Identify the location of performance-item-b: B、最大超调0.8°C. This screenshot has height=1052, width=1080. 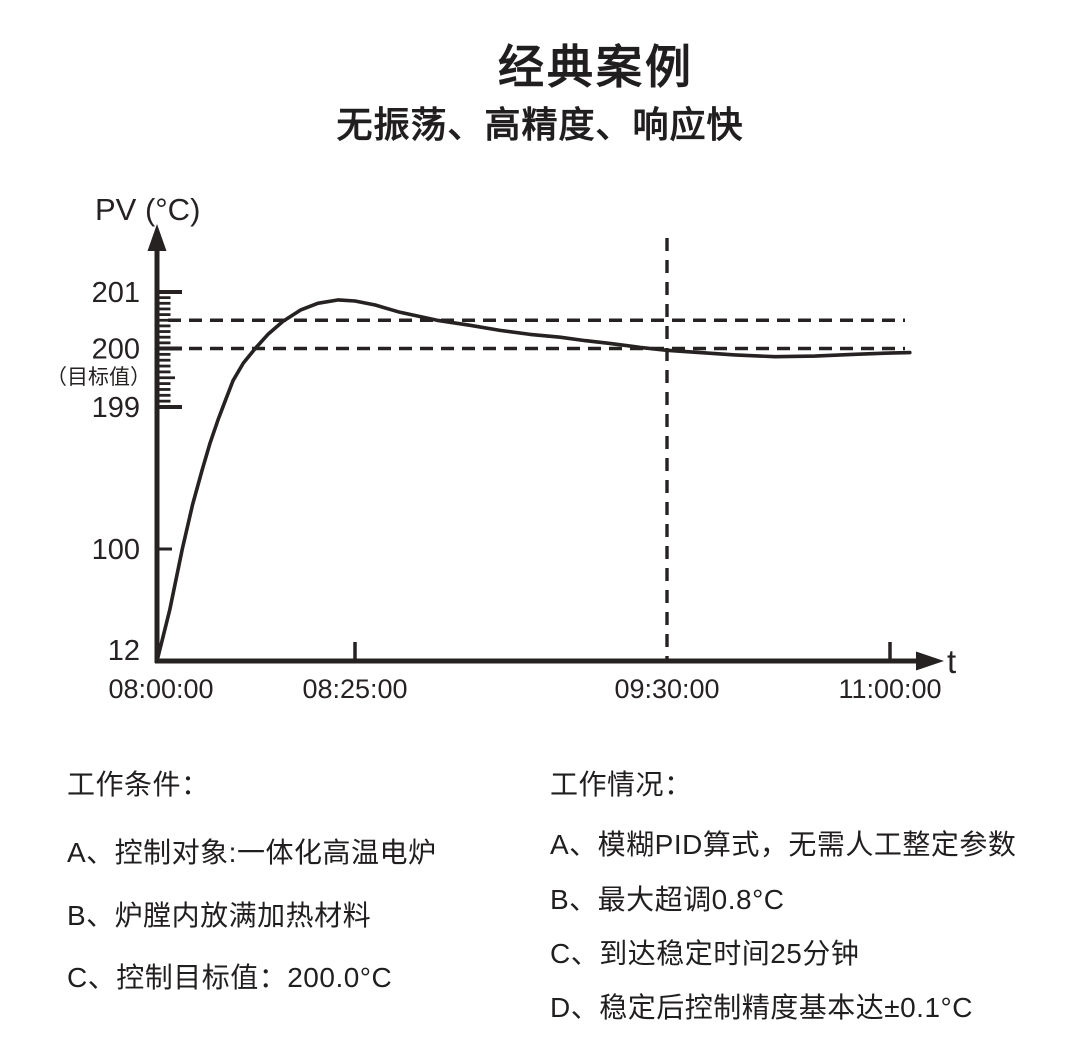
(667, 899).